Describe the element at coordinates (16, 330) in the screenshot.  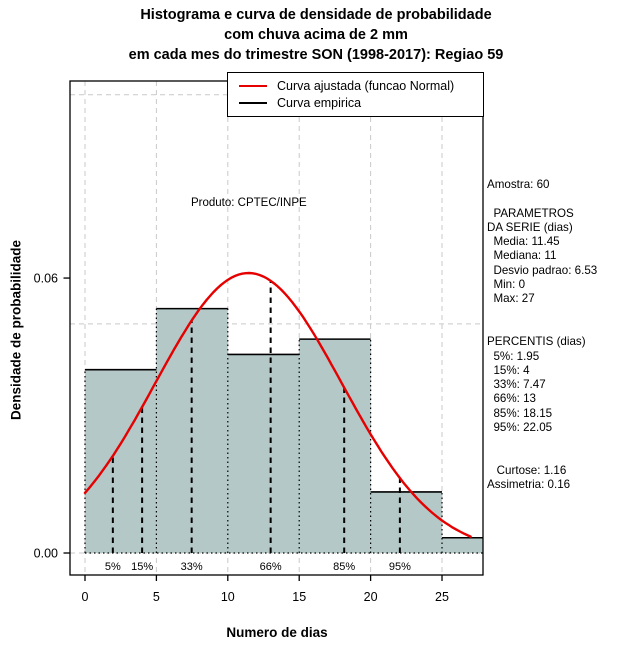
I see `y-axis-label: Densidade de probabilidade` at that location.